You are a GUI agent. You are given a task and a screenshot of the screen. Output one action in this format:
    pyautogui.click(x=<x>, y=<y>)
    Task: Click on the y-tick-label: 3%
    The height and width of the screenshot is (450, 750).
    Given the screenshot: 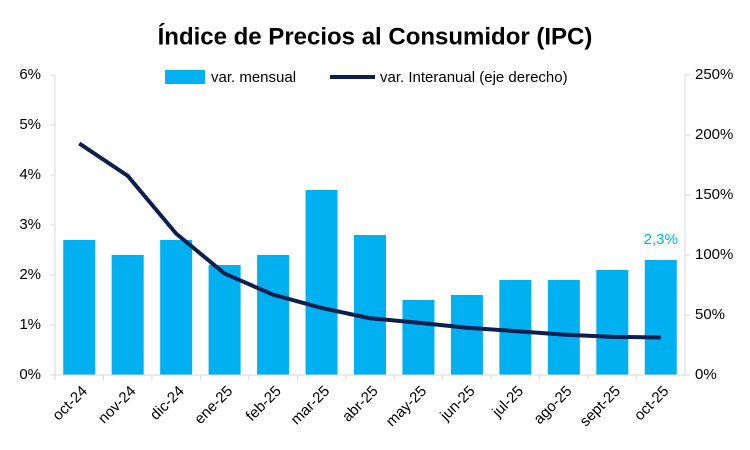 What is the action you would take?
    pyautogui.click(x=30, y=224)
    